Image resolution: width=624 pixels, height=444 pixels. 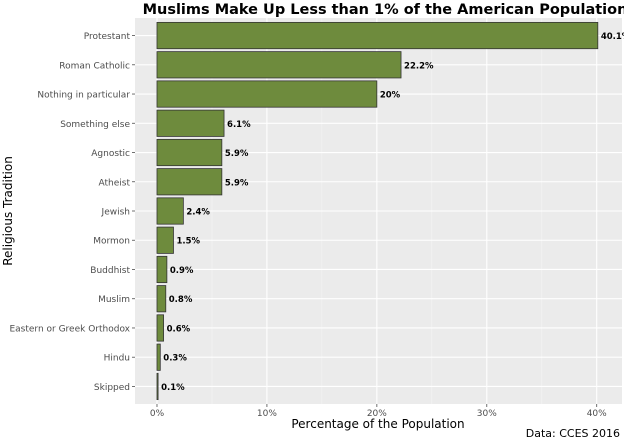 I want to click on data-label: 0.9%, so click(x=182, y=271).